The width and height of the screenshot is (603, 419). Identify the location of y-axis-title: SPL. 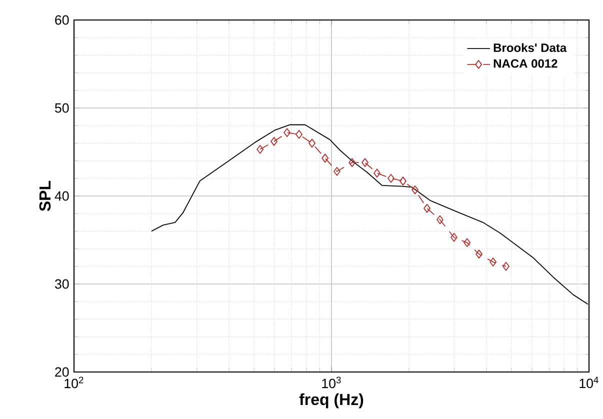
(45, 196).